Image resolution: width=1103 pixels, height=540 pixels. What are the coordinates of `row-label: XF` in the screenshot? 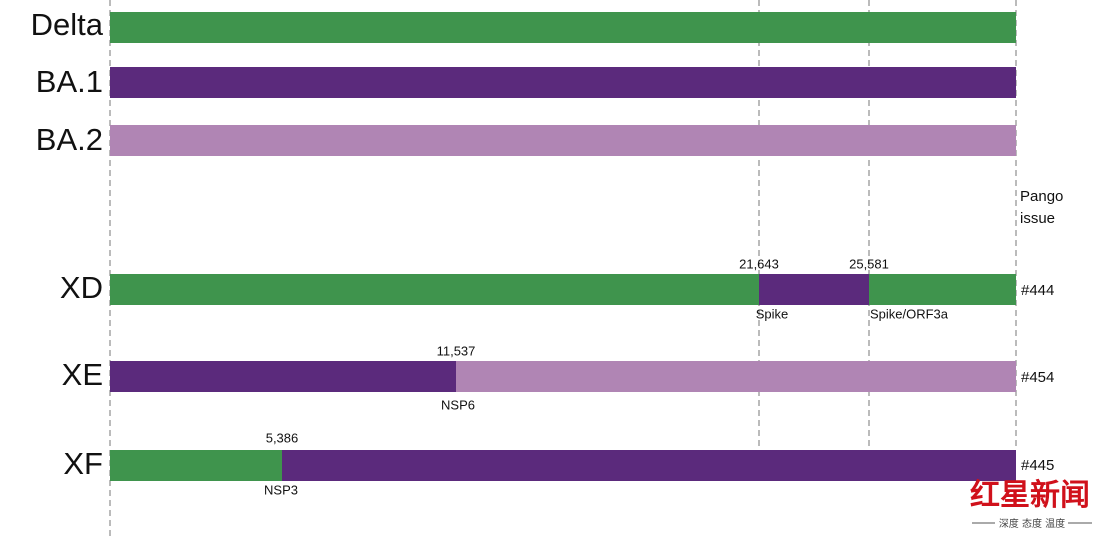 It's located at (83, 463).